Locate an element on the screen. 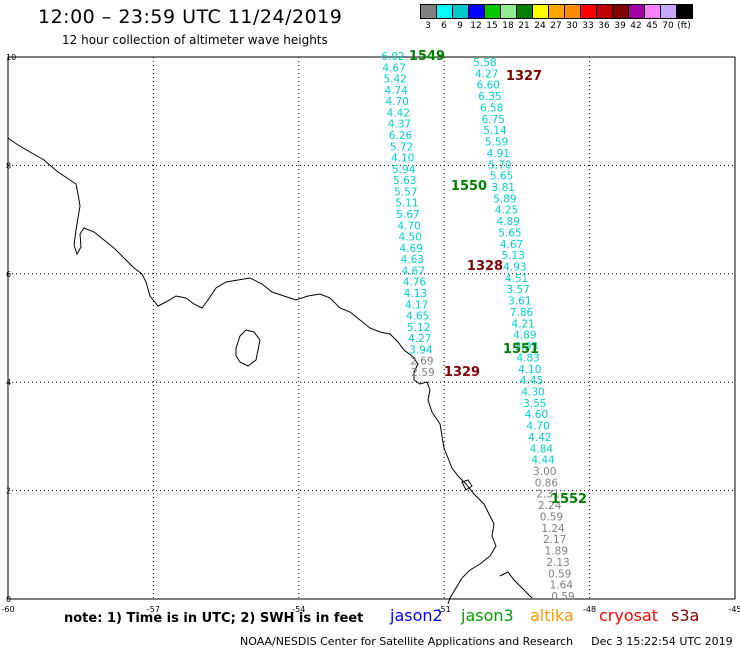  y-tick-label: 2 is located at coordinates (8, 491).